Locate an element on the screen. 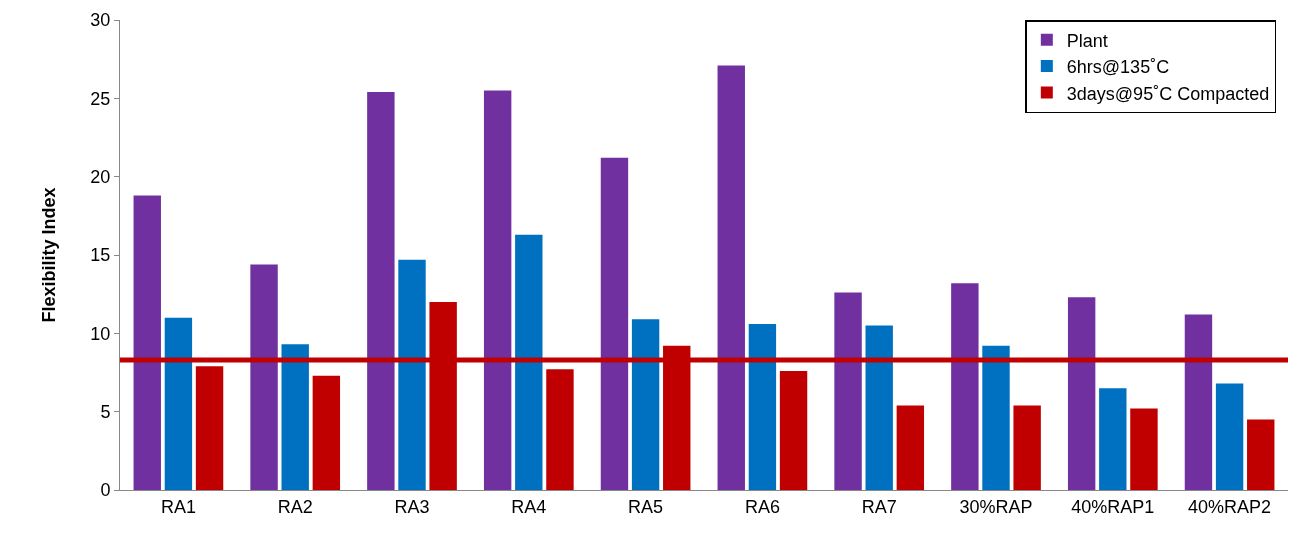  y-tick-label: 20 is located at coordinates (100, 176).